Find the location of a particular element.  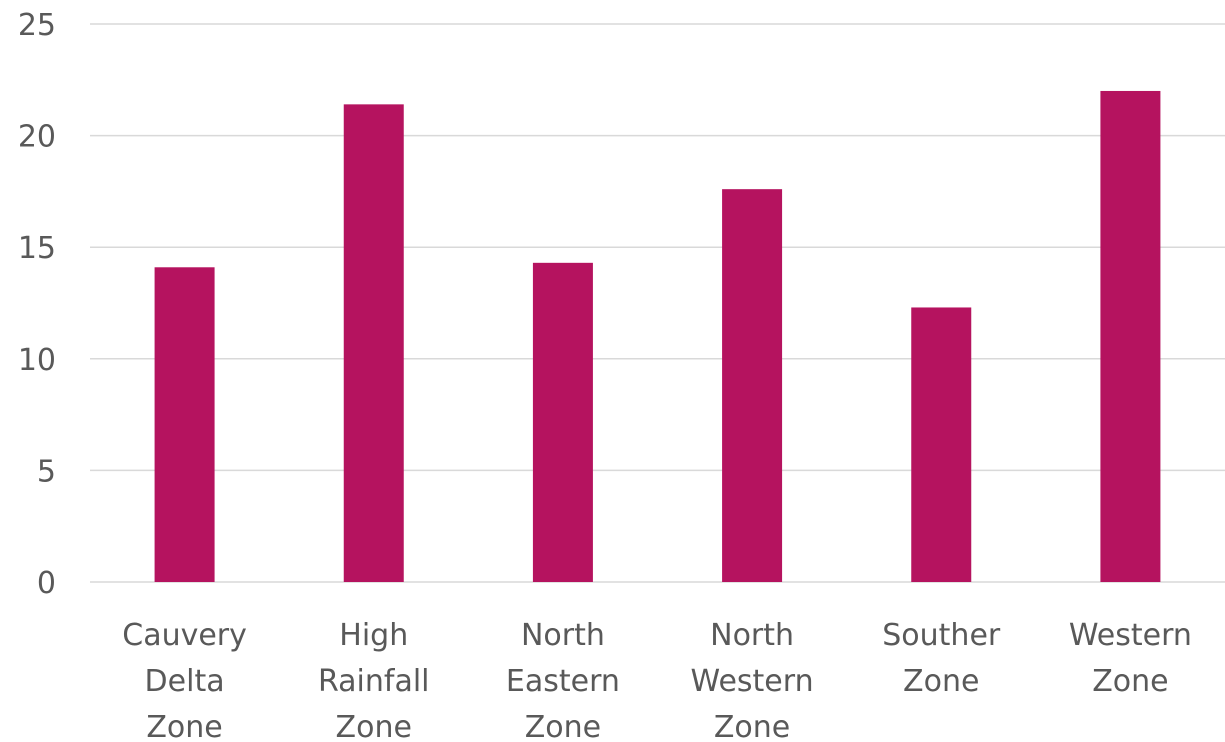

x-category-label: High Rainfall Zone is located at coordinates (374, 678).